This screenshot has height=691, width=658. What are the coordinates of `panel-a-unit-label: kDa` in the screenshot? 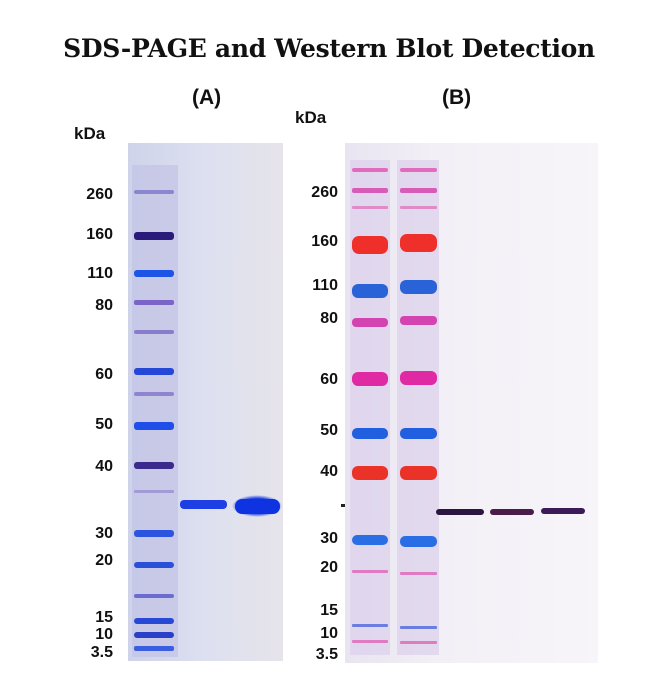 It's located at (90, 133).